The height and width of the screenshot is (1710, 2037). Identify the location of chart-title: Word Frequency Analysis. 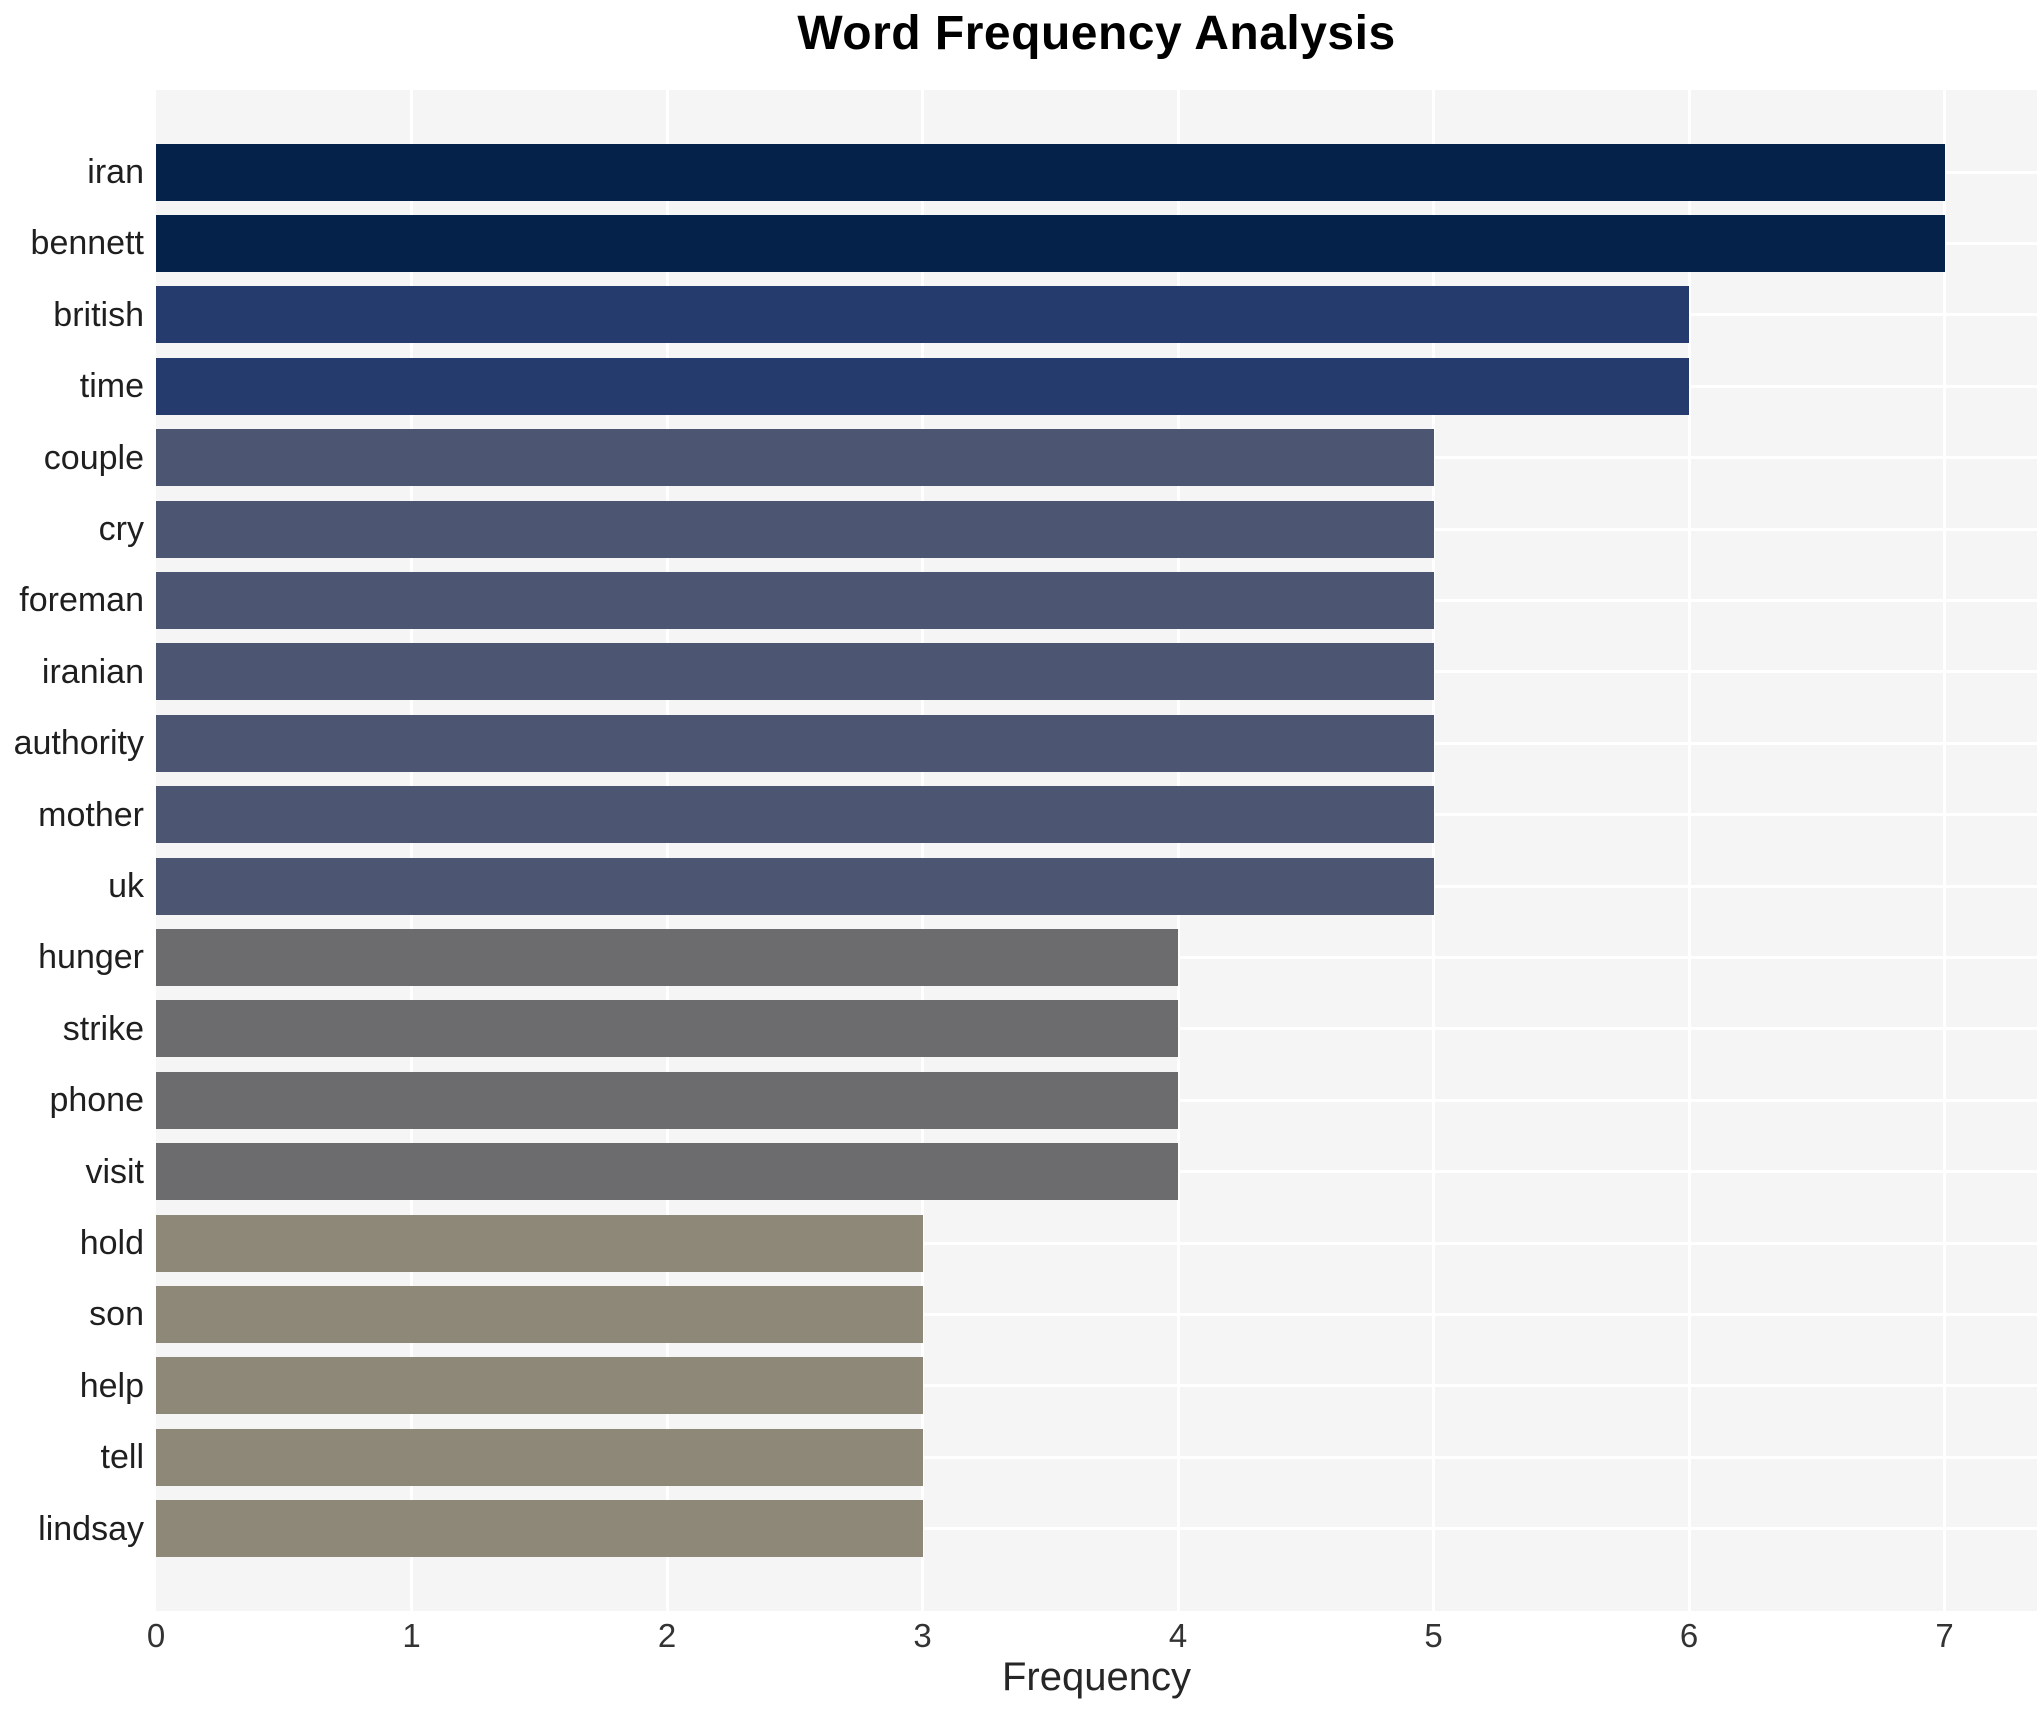
(1096, 33).